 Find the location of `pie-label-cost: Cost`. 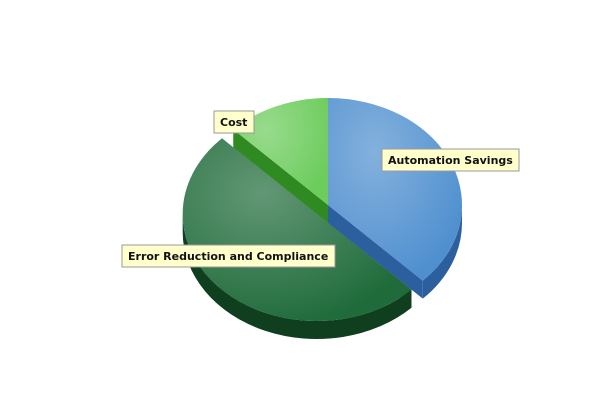

pie-label-cost: Cost is located at coordinates (234, 122).